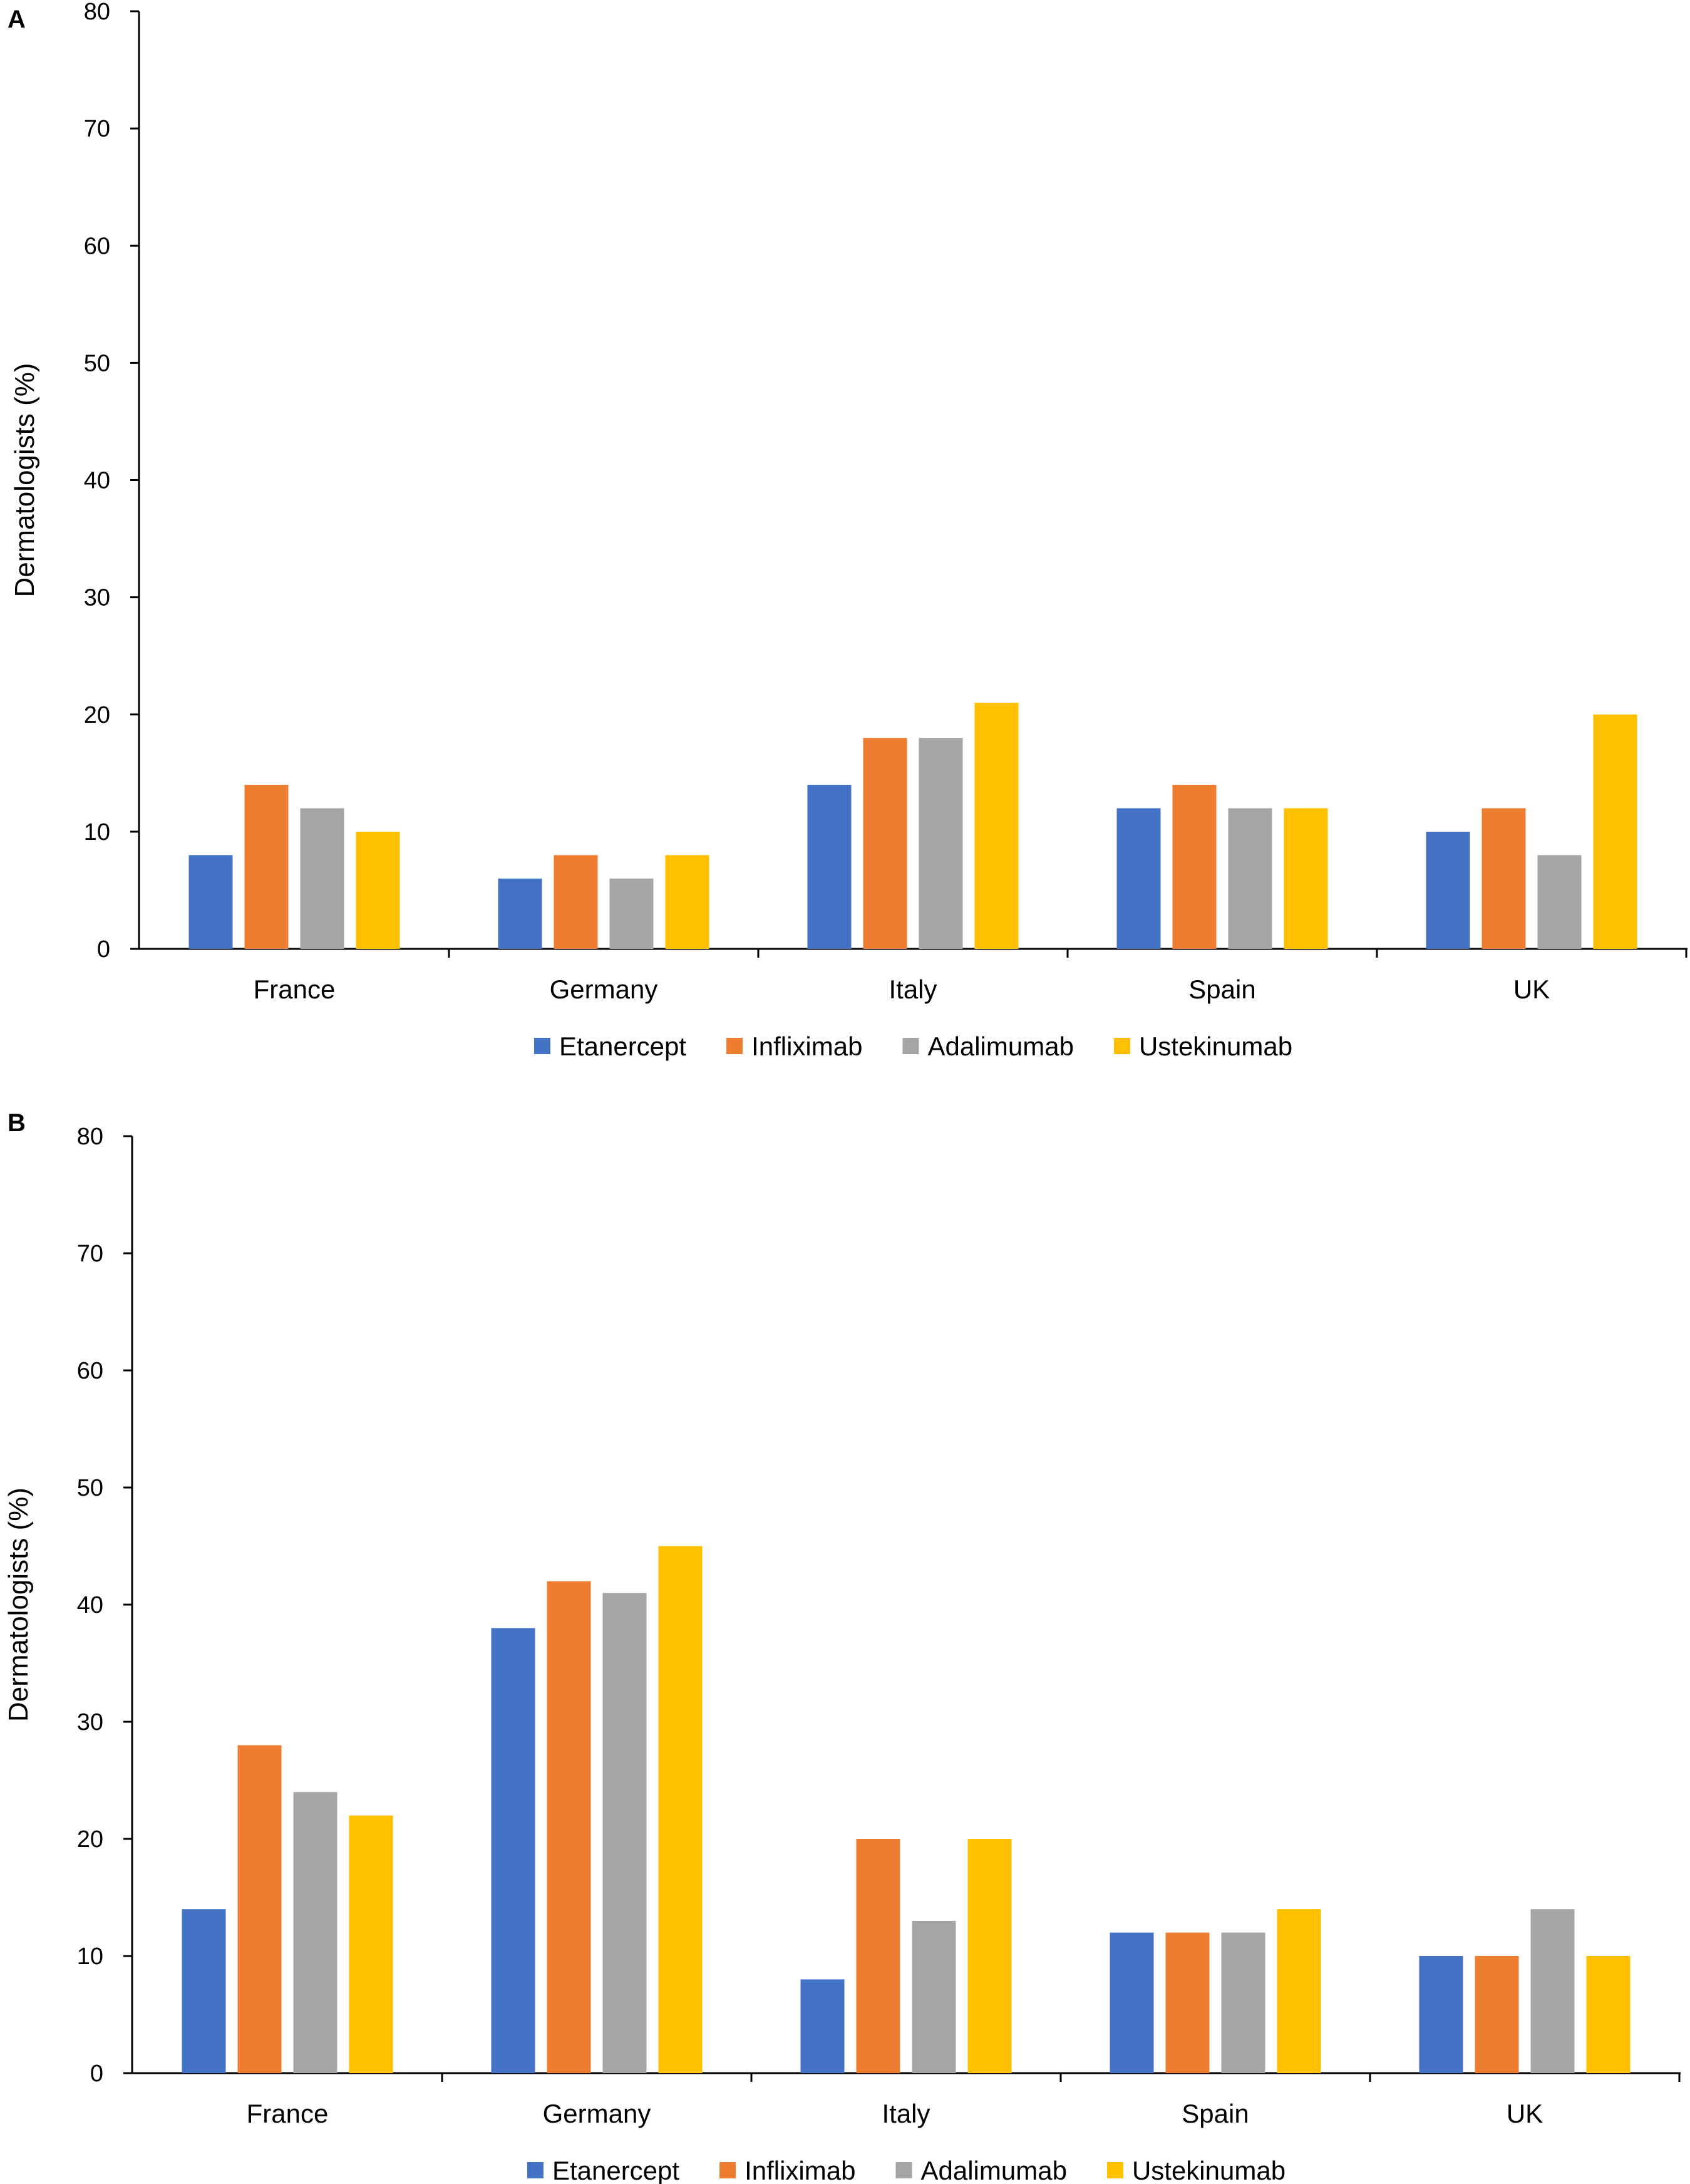 The image size is (1690, 2184). Describe the element at coordinates (520, 914) in the screenshot. I see `bar-etanercept-germany: Etanercept – Germany: 6` at that location.